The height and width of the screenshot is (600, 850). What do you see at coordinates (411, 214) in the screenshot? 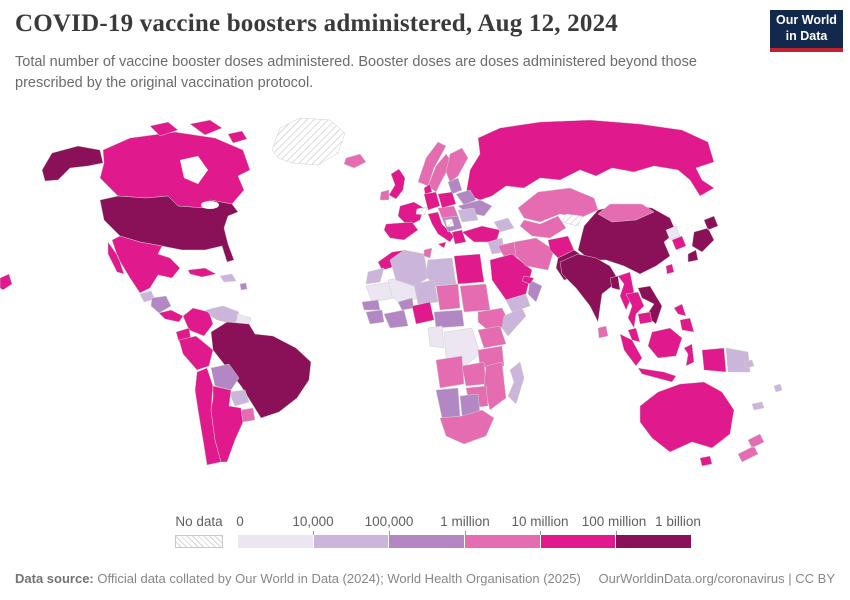
I see `country-france` at bounding box center [411, 214].